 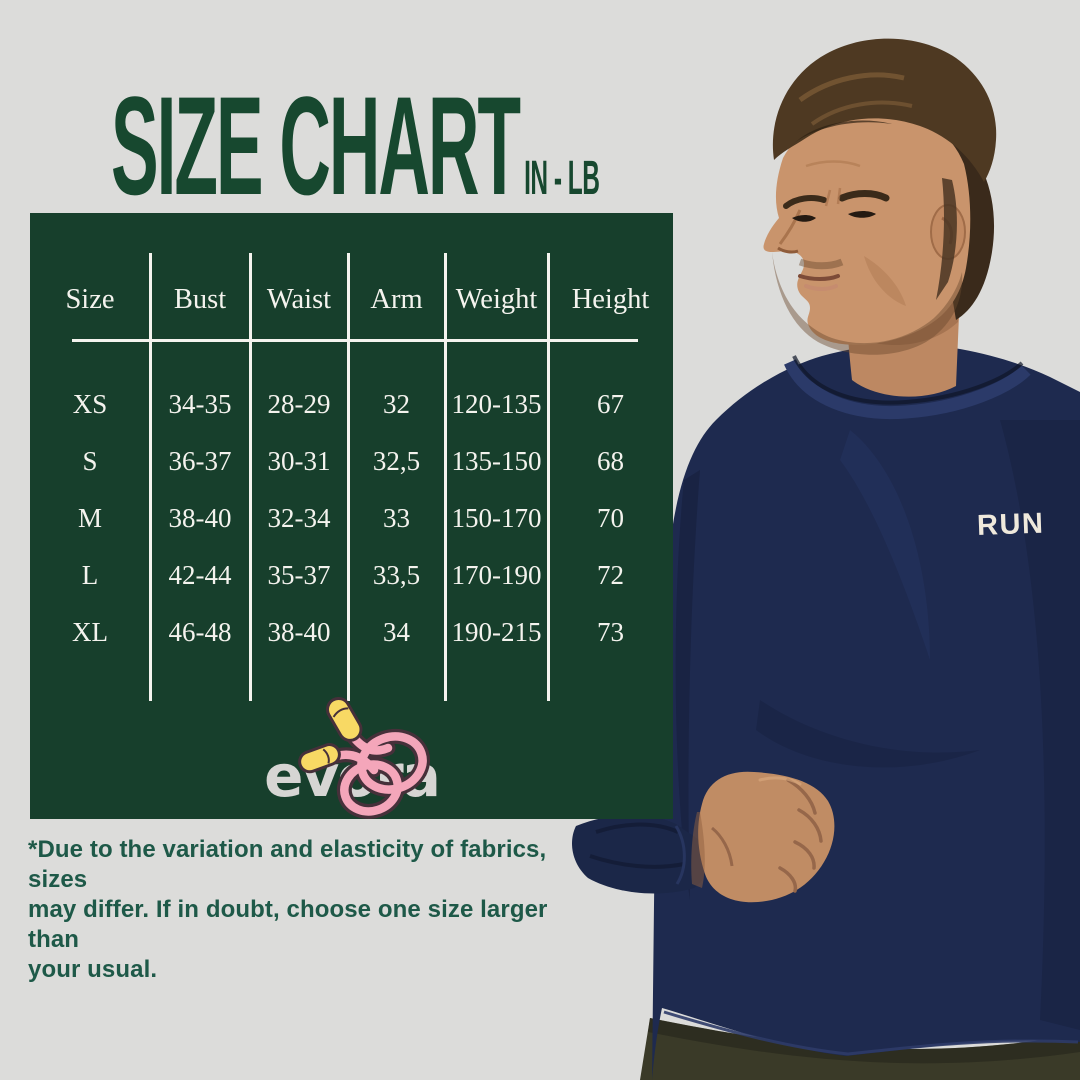 What do you see at coordinates (344, 719) in the screenshot?
I see `rope-handle-top` at bounding box center [344, 719].